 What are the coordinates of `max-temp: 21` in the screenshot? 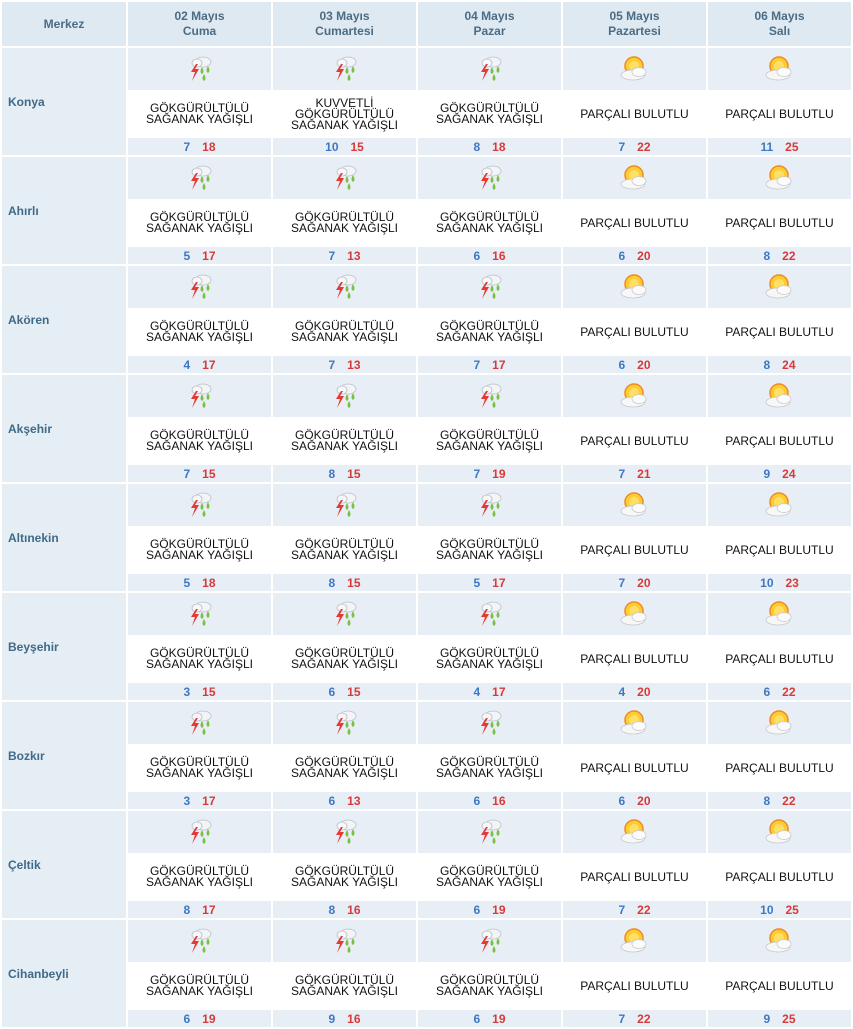 It's located at (644, 473).